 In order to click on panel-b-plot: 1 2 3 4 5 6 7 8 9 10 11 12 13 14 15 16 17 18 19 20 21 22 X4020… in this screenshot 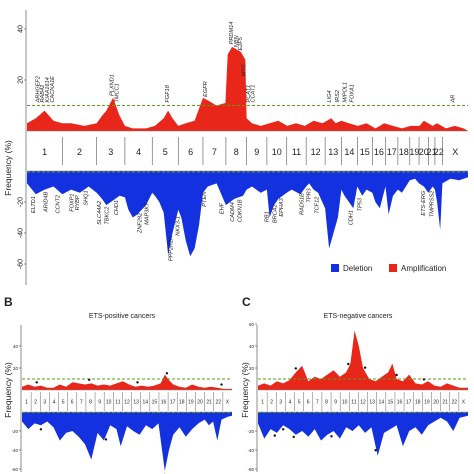, I will do `click(121, 399)`.